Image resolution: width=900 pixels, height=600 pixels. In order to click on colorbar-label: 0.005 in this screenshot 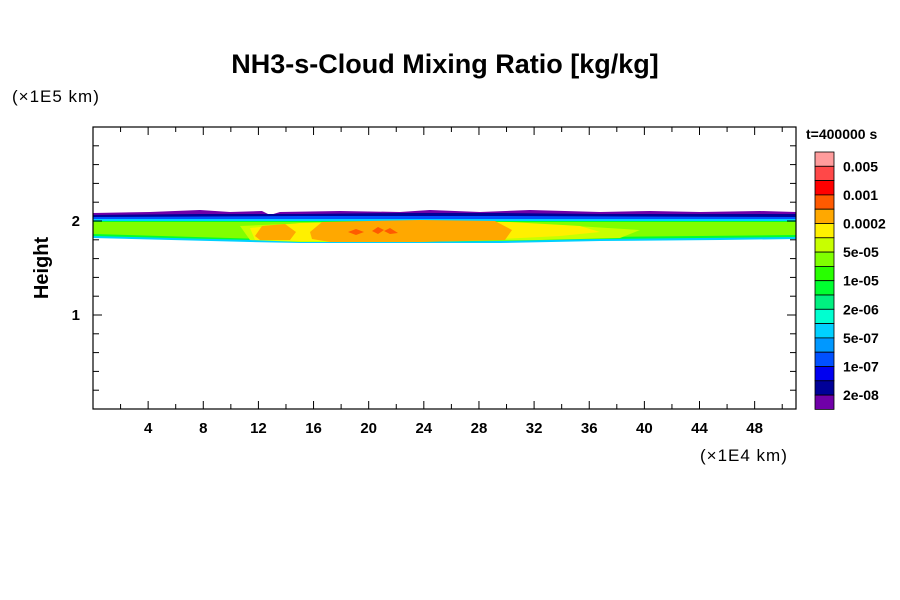, I will do `click(860, 166)`.